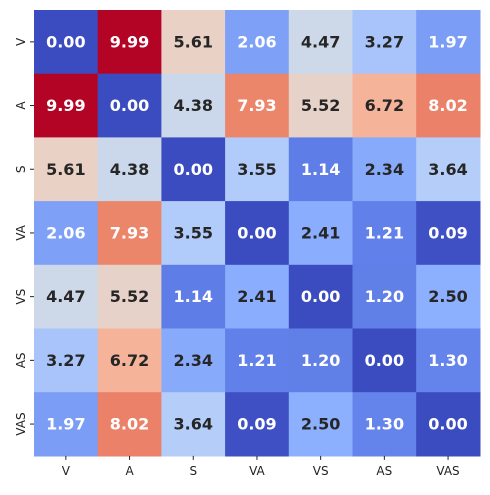 Image resolution: width=490 pixels, height=495 pixels. What do you see at coordinates (129, 471) in the screenshot?
I see `x-tick-label-A: A` at bounding box center [129, 471].